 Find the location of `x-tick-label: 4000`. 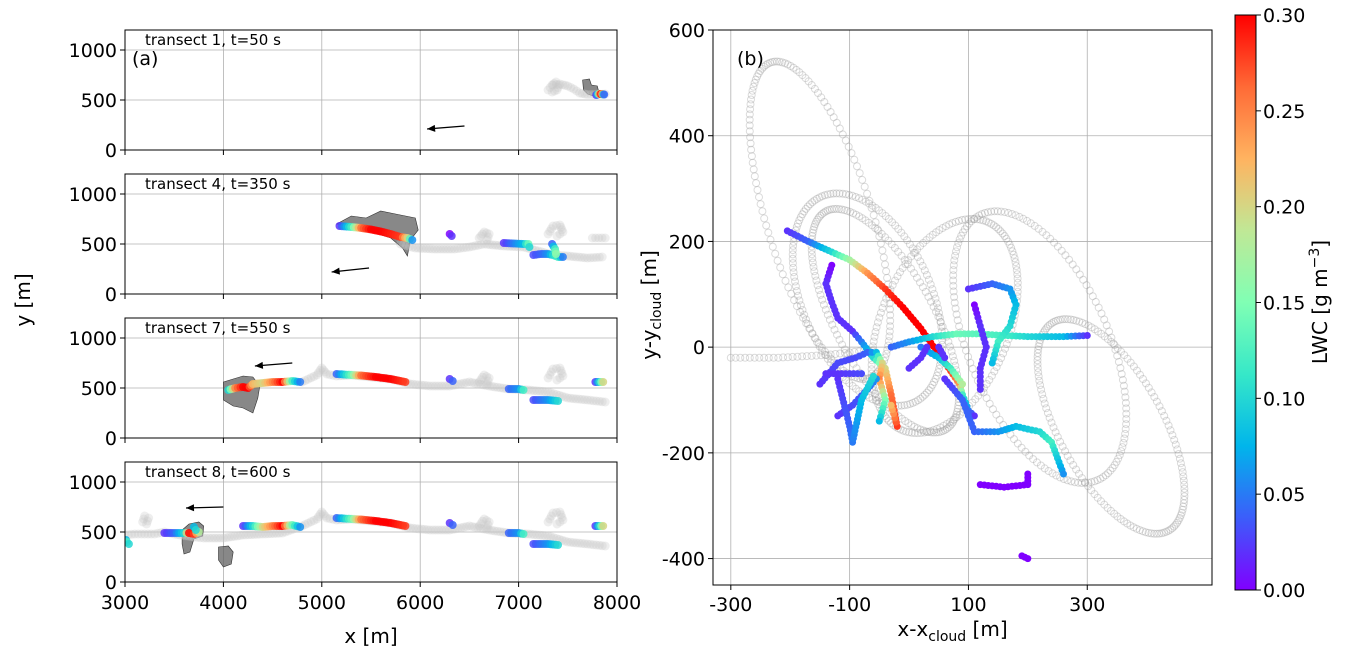

x-tick-label: 4000 is located at coordinates (223, 603).